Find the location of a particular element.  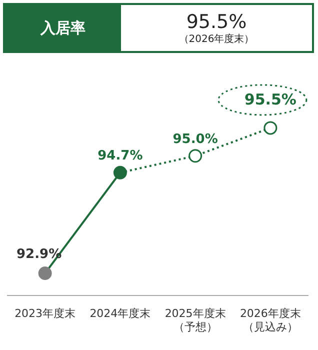

data-label: 95.0% is located at coordinates (195, 139).